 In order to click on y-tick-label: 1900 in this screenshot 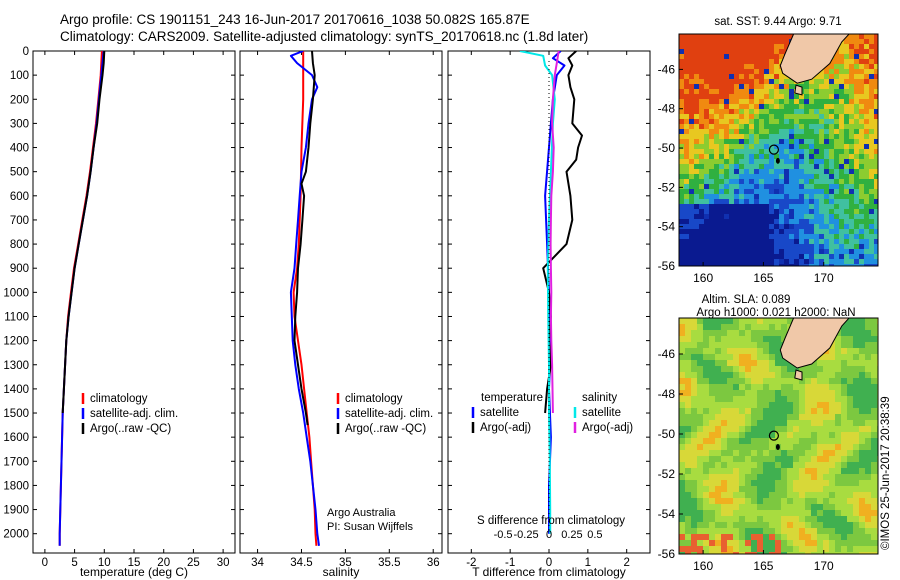, I will do `click(16, 511)`.